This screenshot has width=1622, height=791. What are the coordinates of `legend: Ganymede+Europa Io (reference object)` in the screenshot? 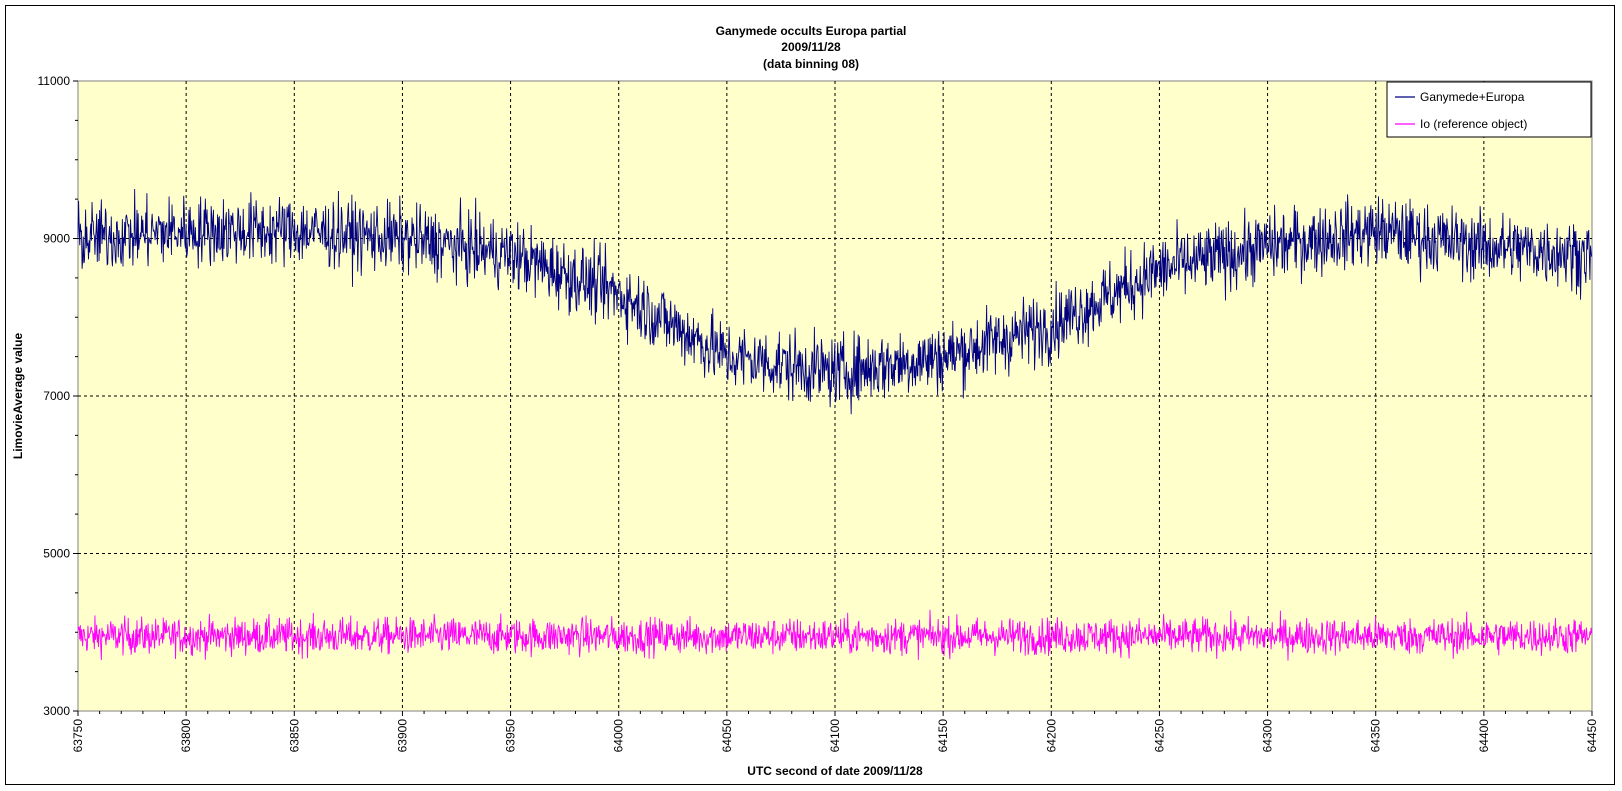 It's located at (1489, 109).